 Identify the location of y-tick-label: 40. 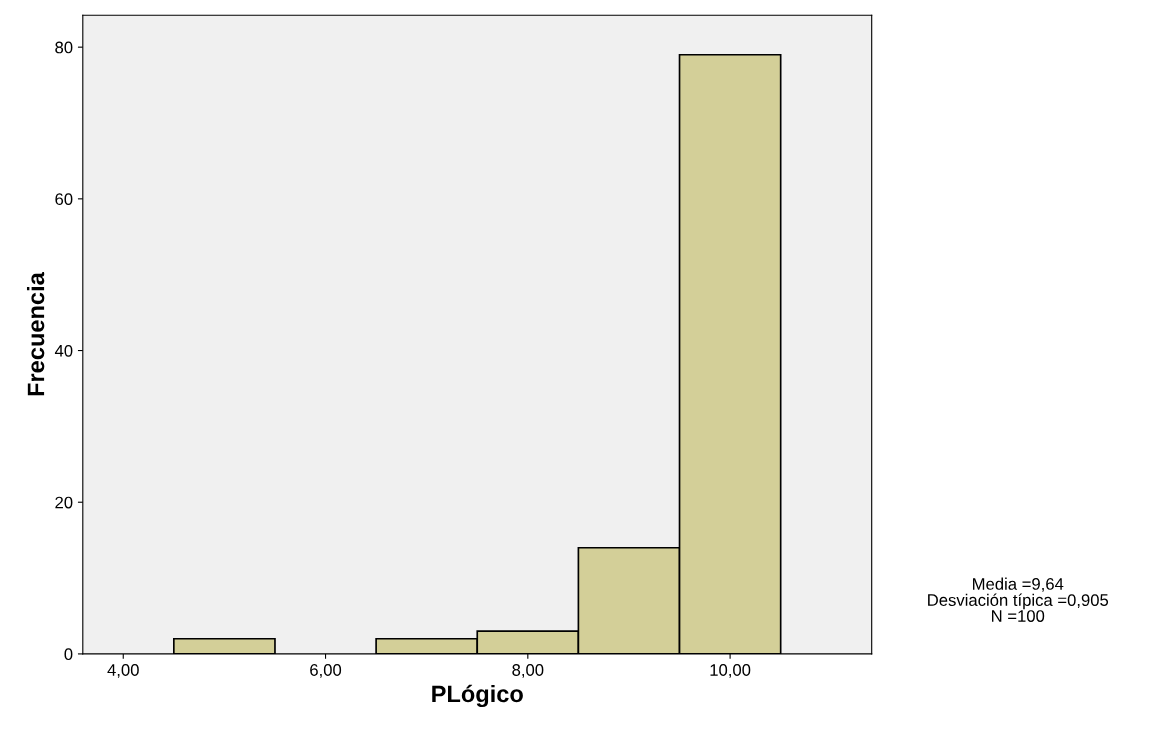
(63, 350).